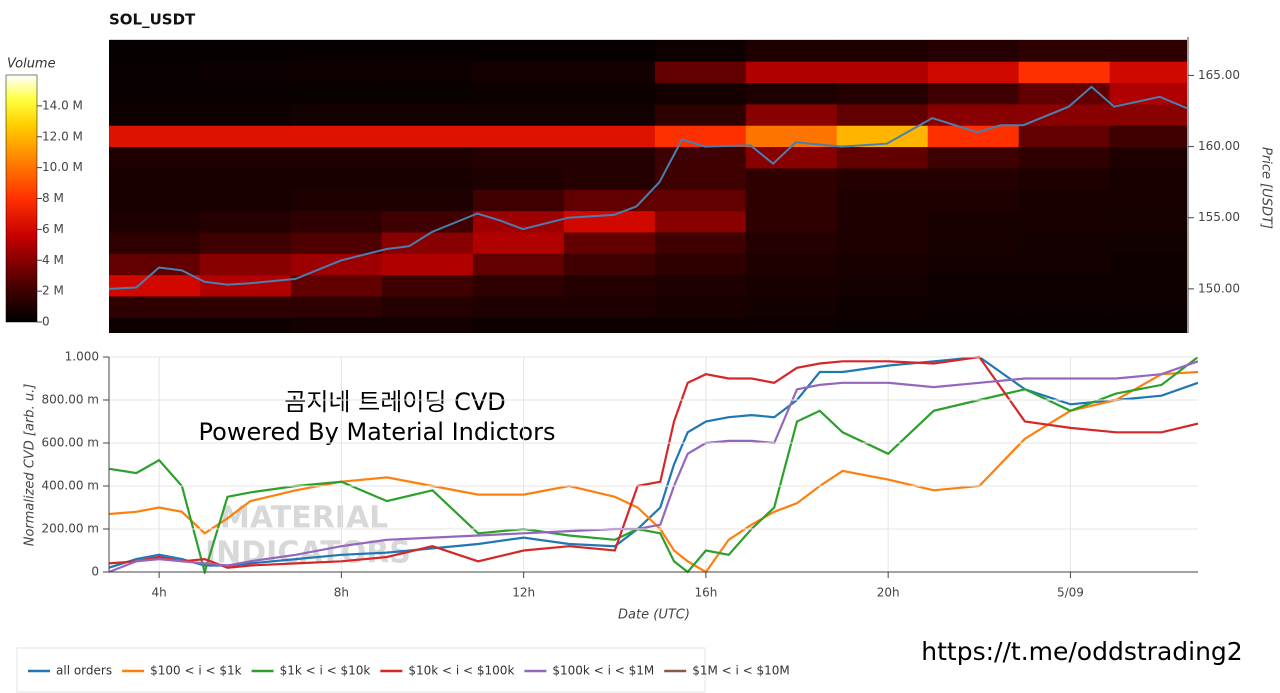 This screenshot has height=693, width=1280. What do you see at coordinates (31, 64) in the screenshot?
I see `colorbar-label: Volume` at bounding box center [31, 64].